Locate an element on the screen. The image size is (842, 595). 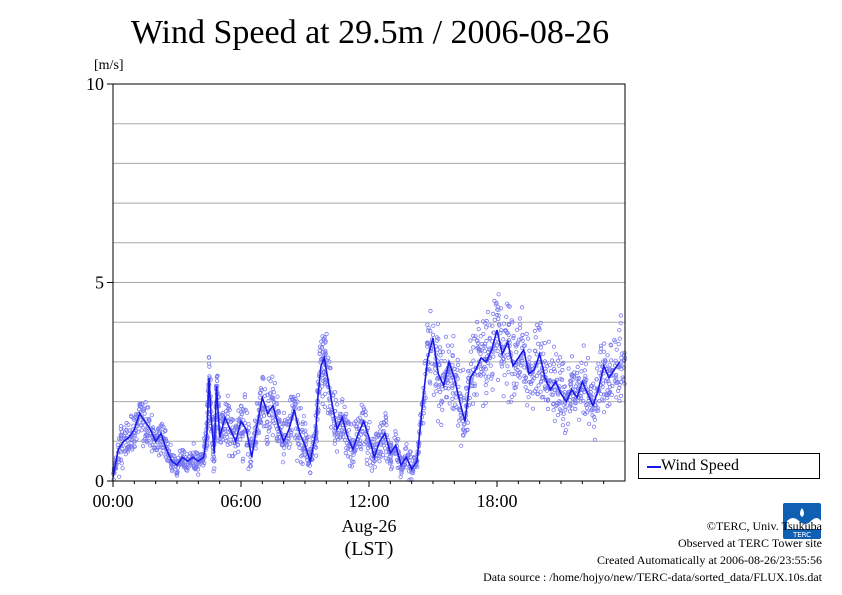
observed-text: Observed at TERC Tower site is located at coordinates (749, 543).